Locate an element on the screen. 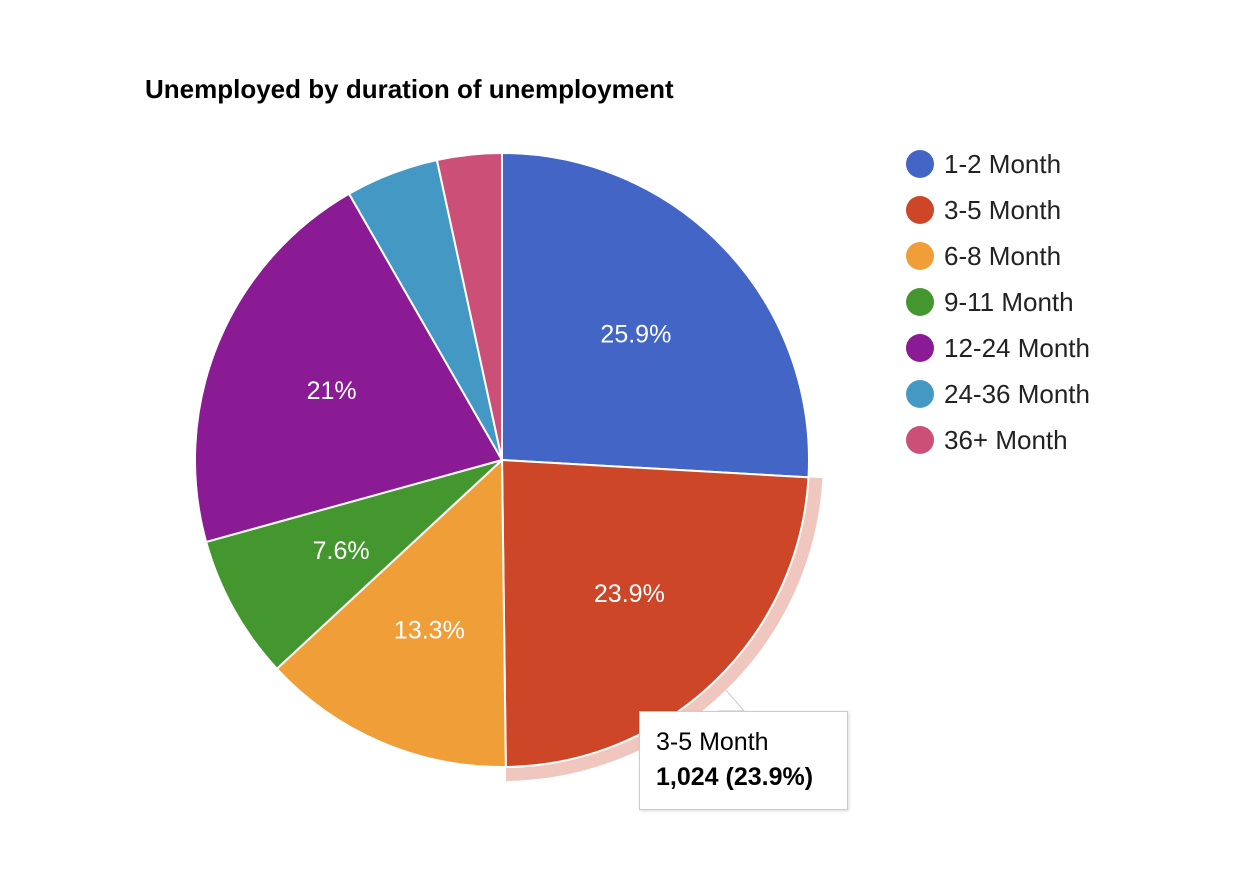 The image size is (1236, 870). slice-label-9-11-month: 7.6% is located at coordinates (341, 551).